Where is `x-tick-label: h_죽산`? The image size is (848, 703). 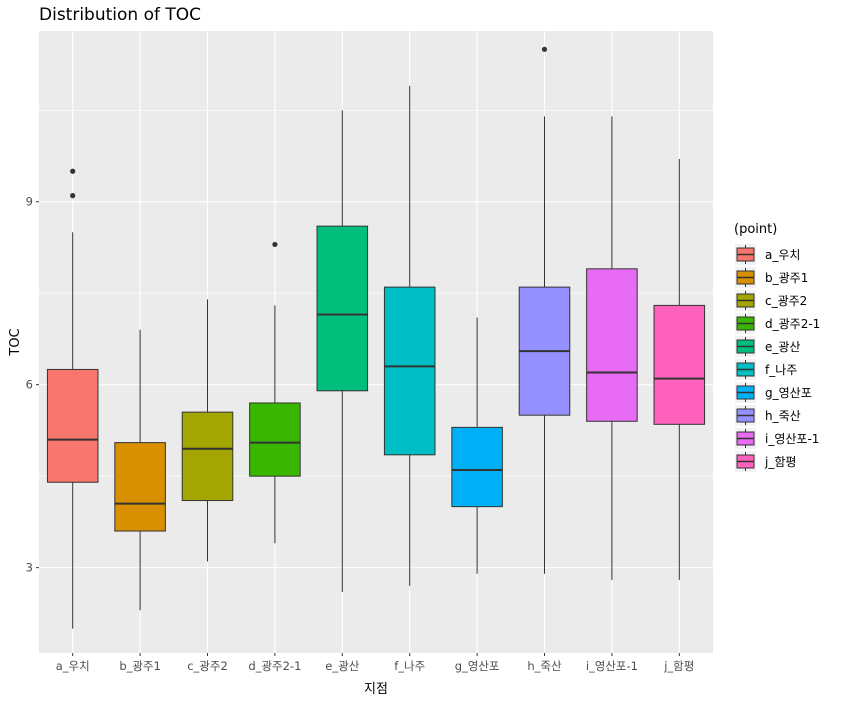
x-tick-label: h_죽산 is located at coordinates (544, 666).